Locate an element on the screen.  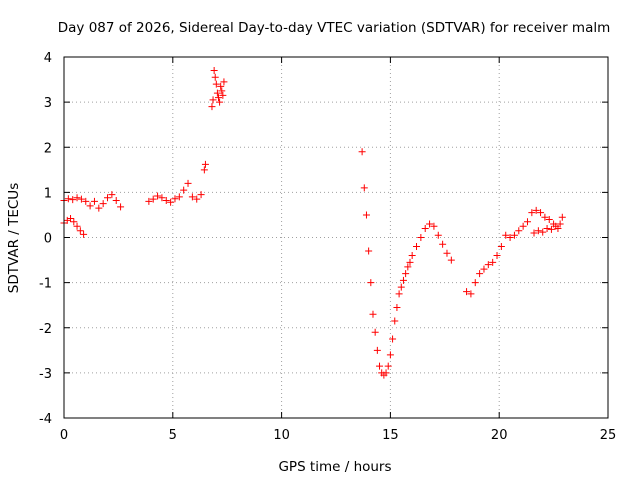
series-segment-g-lower is located at coordinates (547, 228).